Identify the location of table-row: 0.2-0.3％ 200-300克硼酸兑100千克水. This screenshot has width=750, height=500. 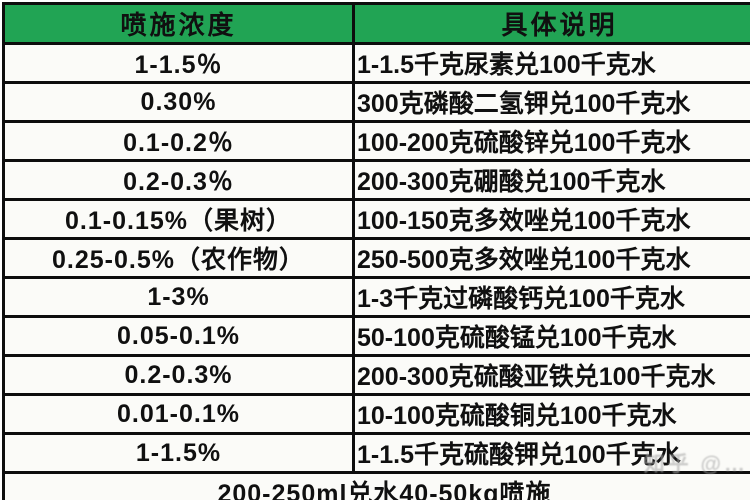
(376, 180).